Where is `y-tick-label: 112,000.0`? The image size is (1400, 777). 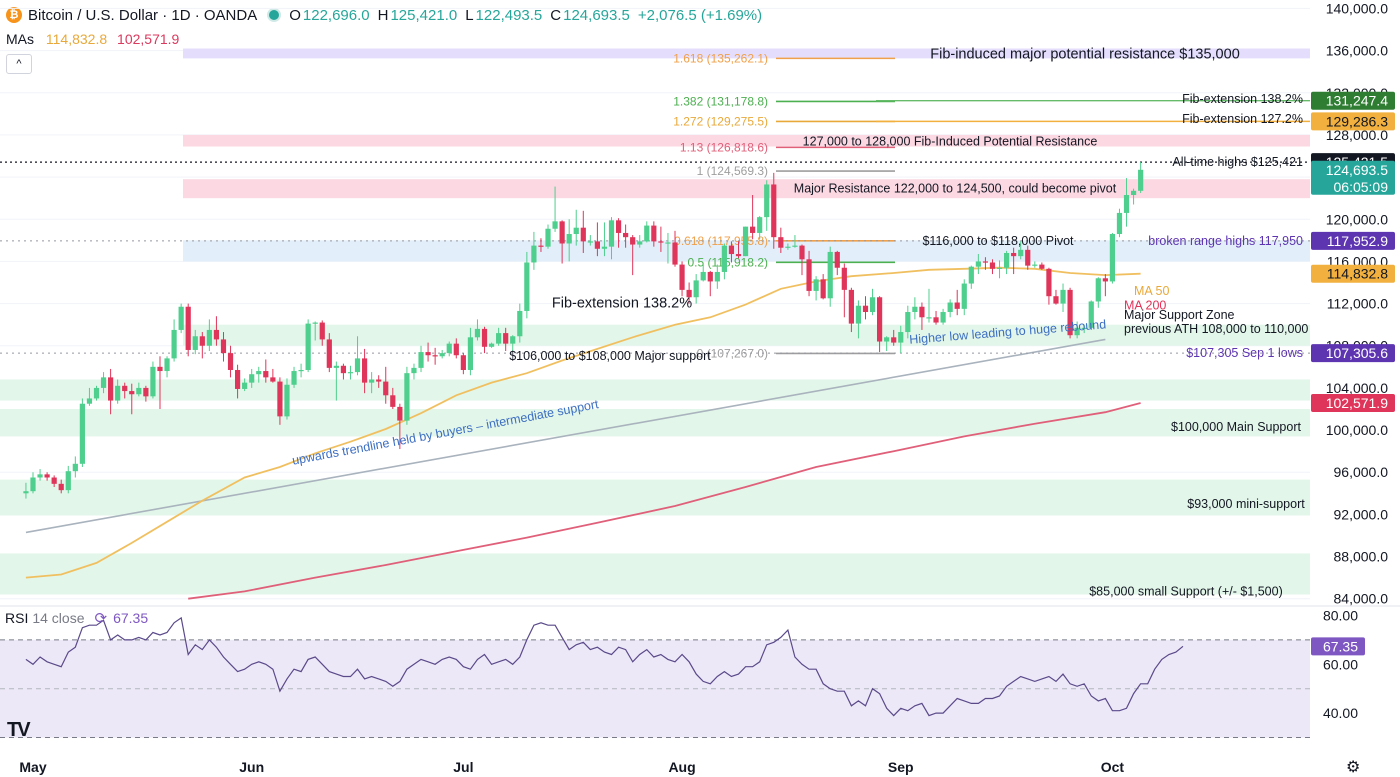 y-tick-label: 112,000.0 is located at coordinates (1357, 304).